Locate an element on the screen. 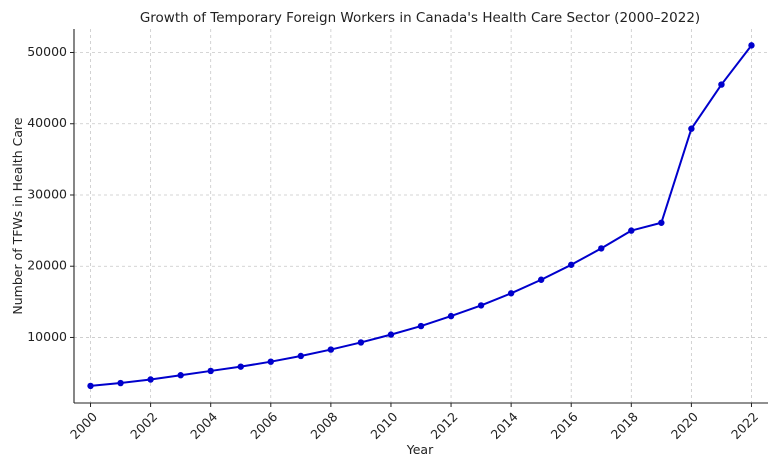 The width and height of the screenshot is (780, 472). y-axis-ticks: 10000 20000 30000 40000 50000 is located at coordinates (50, 194).